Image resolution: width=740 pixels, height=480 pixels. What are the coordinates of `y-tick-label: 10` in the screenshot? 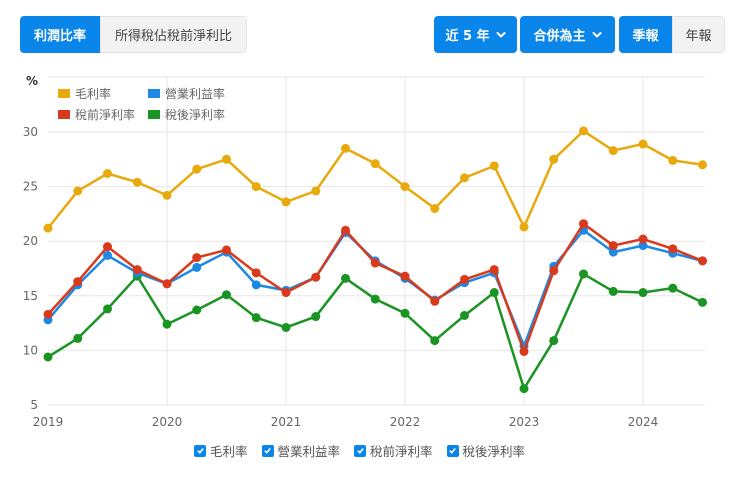 It's located at (30, 350).